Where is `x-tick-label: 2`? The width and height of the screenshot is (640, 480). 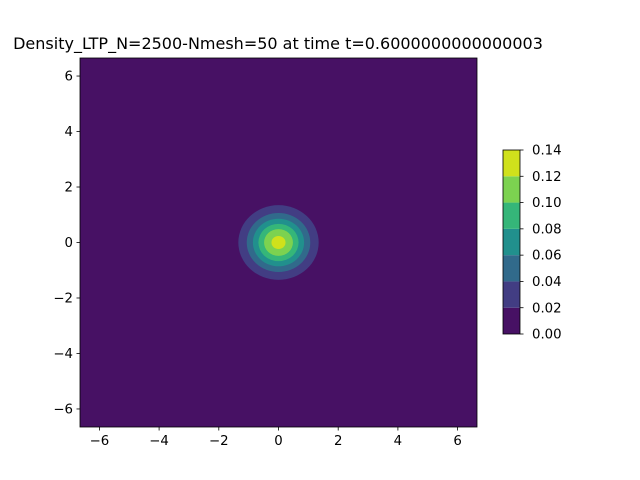
x-tick-label: 2 is located at coordinates (338, 441).